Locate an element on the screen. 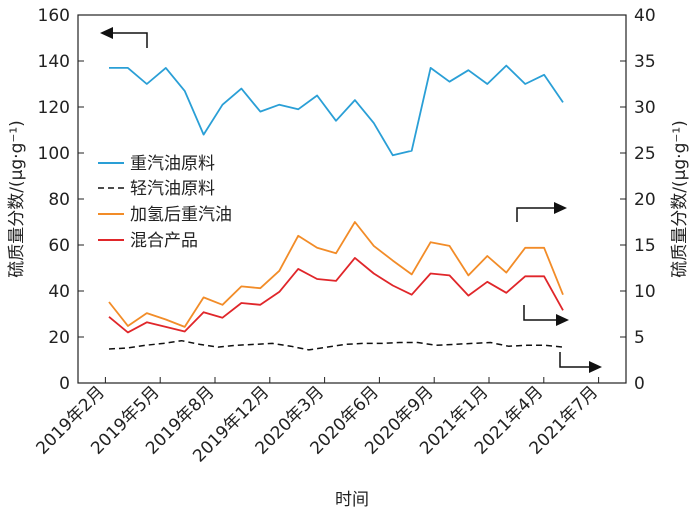 The image size is (700, 523). right-tick-label: 0 is located at coordinates (639, 384).